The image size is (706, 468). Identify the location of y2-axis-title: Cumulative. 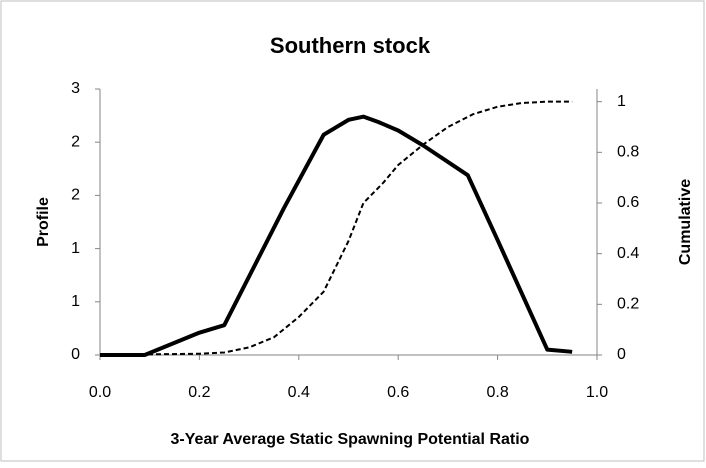
(685, 222).